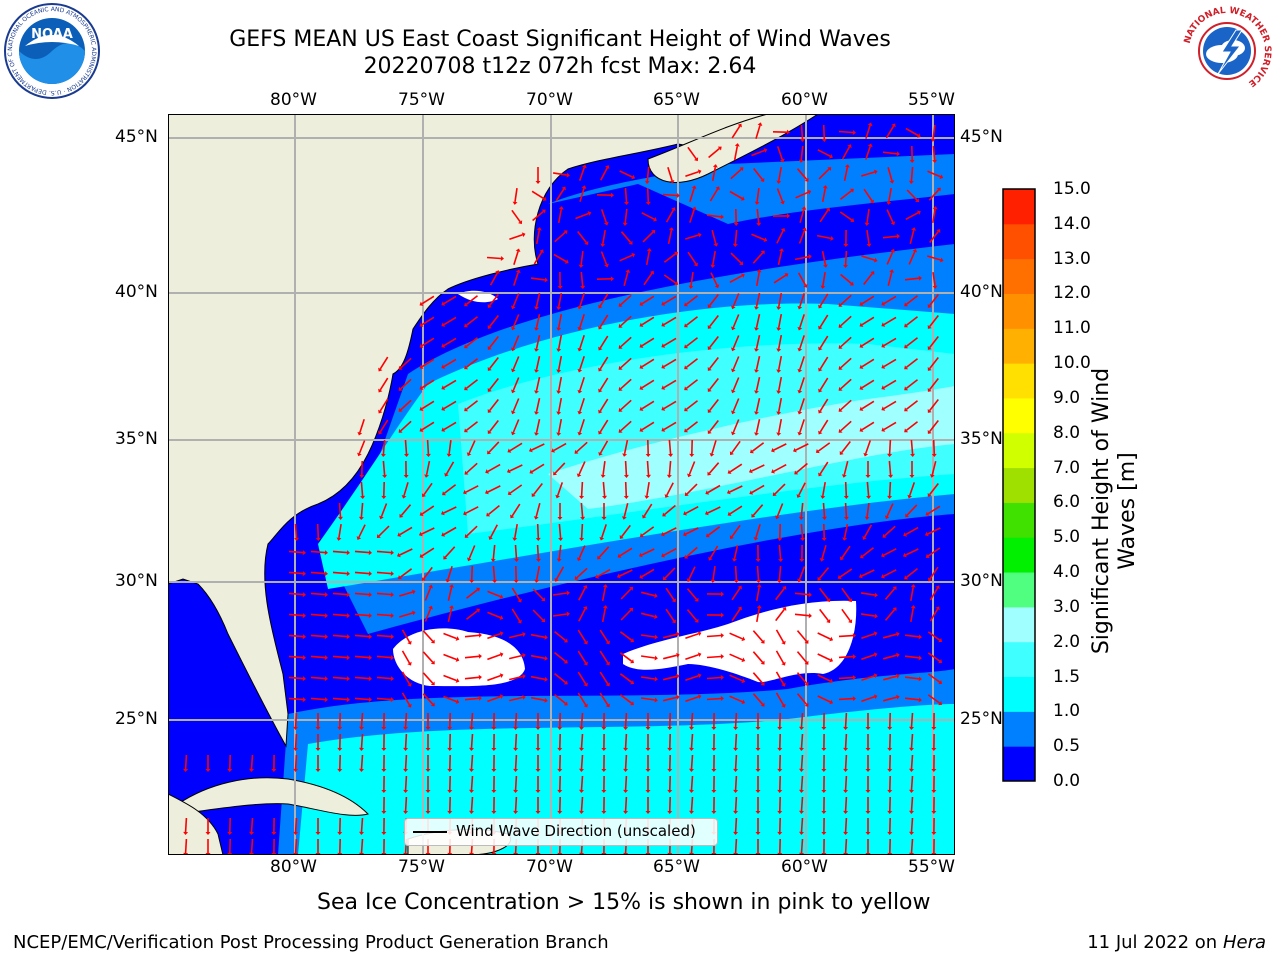  What do you see at coordinates (804, 100) in the screenshot?
I see `lon-label-top: 60°W` at bounding box center [804, 100].